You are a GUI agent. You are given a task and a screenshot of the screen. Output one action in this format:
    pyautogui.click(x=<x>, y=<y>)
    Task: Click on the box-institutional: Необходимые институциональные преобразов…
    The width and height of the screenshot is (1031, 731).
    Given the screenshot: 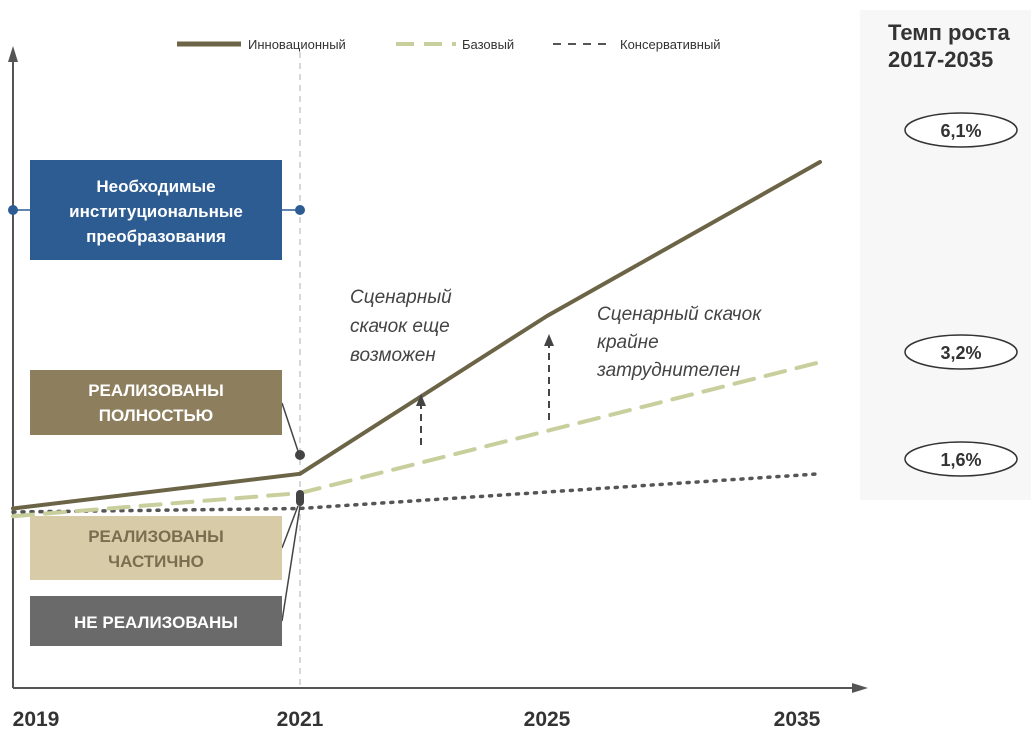 What is the action you would take?
    pyautogui.click(x=156, y=210)
    